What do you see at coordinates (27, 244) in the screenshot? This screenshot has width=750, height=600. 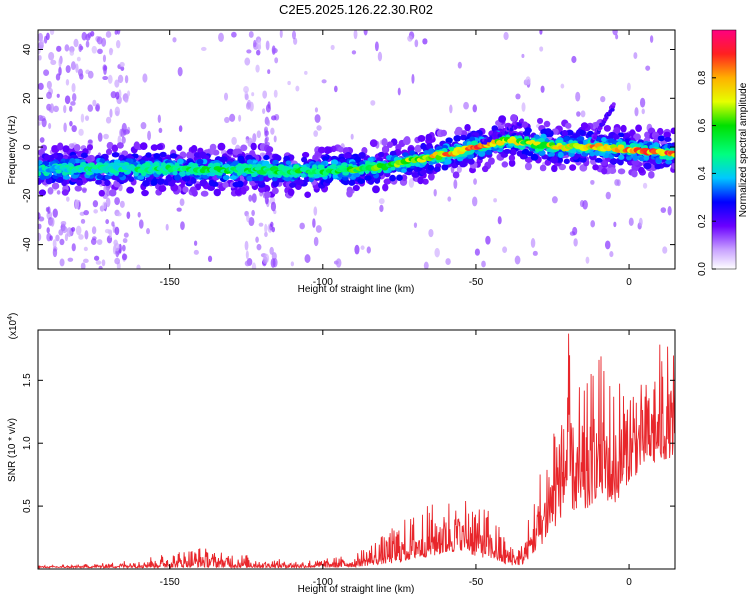 I see `y-tick-label: -40` at bounding box center [27, 244].